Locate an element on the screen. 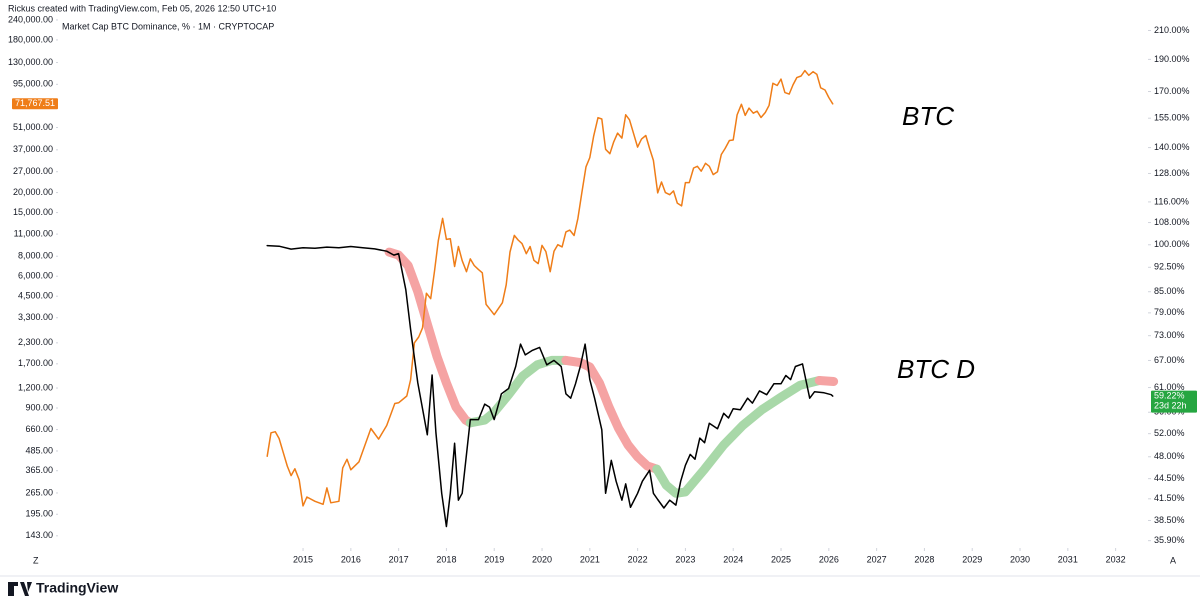 The height and width of the screenshot is (608, 1200). price-label: 59.22% is located at coordinates (1169, 395).